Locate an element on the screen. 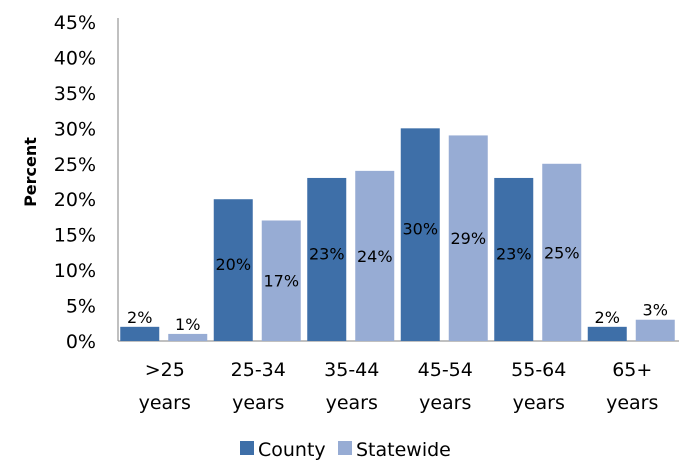 This screenshot has width=679, height=465. y-tick-label: 0% is located at coordinates (81, 342).